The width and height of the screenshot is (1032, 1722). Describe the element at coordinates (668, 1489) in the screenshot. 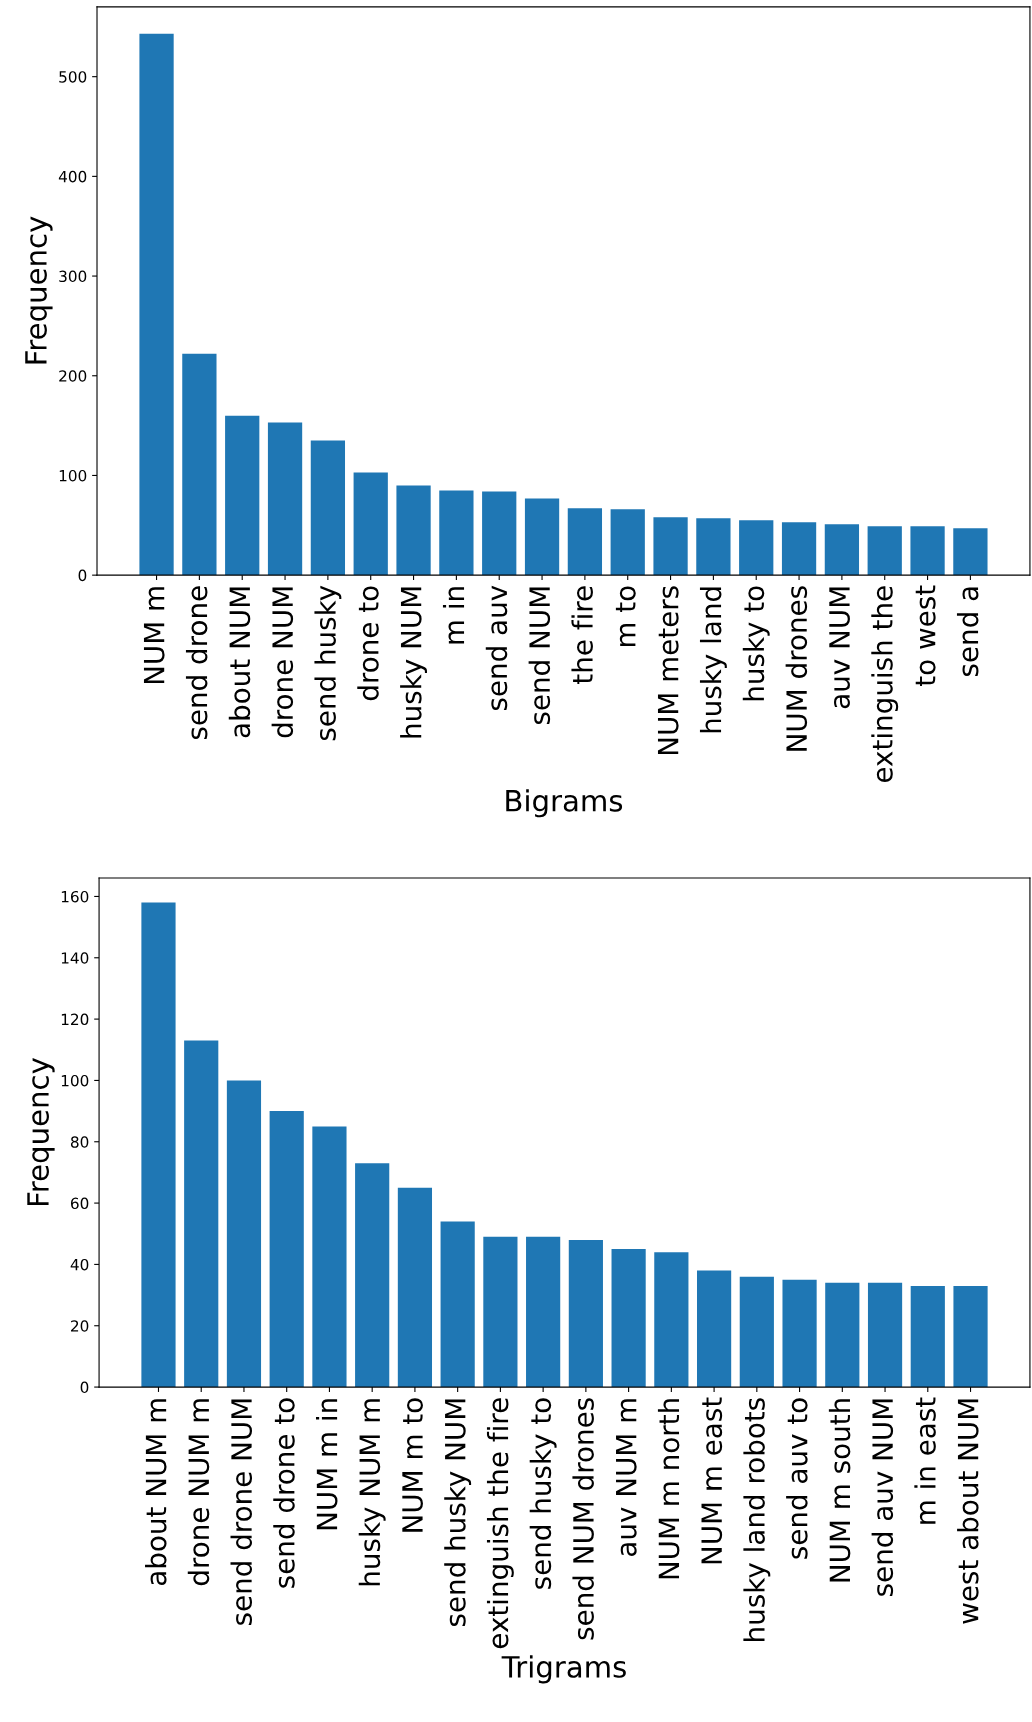

I see `x-tick-label: NUM m north` at that location.